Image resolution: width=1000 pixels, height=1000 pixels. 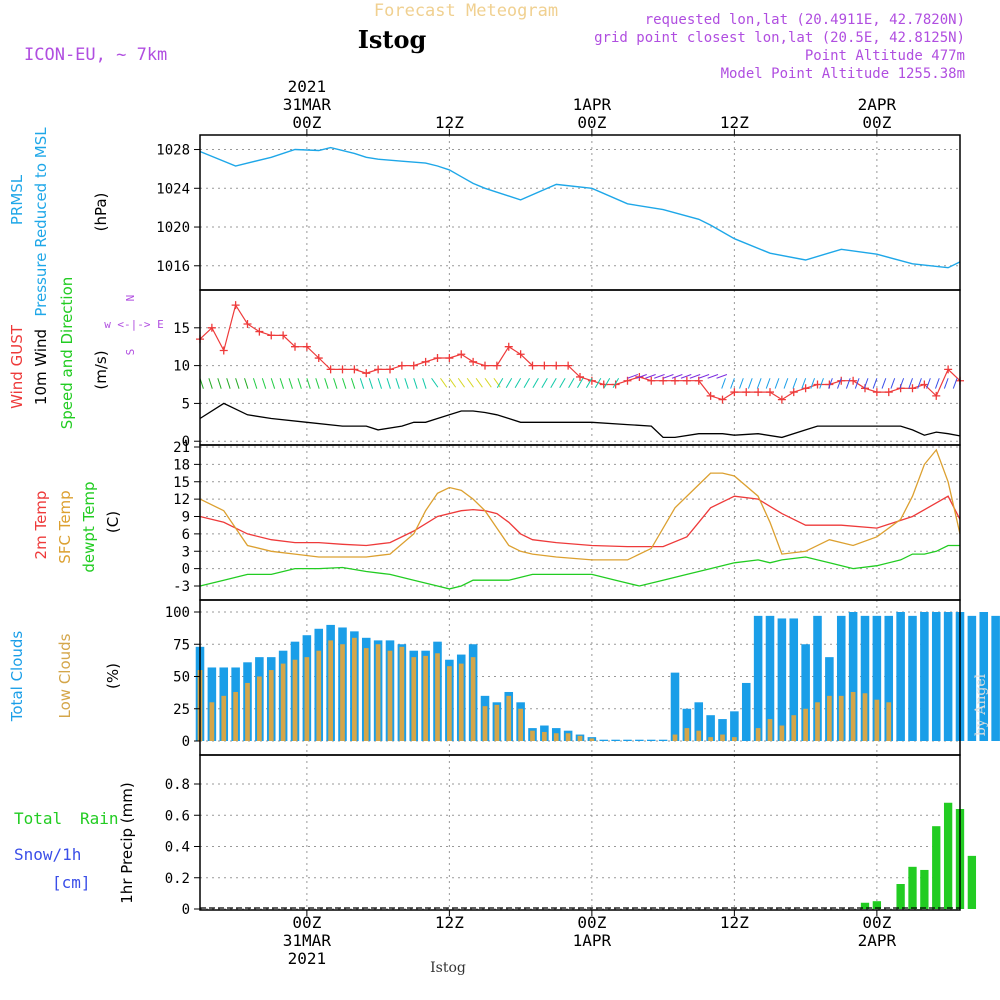 What do you see at coordinates (186, 552) in the screenshot?
I see `y-tick-label-temperature-2: 3` at bounding box center [186, 552].